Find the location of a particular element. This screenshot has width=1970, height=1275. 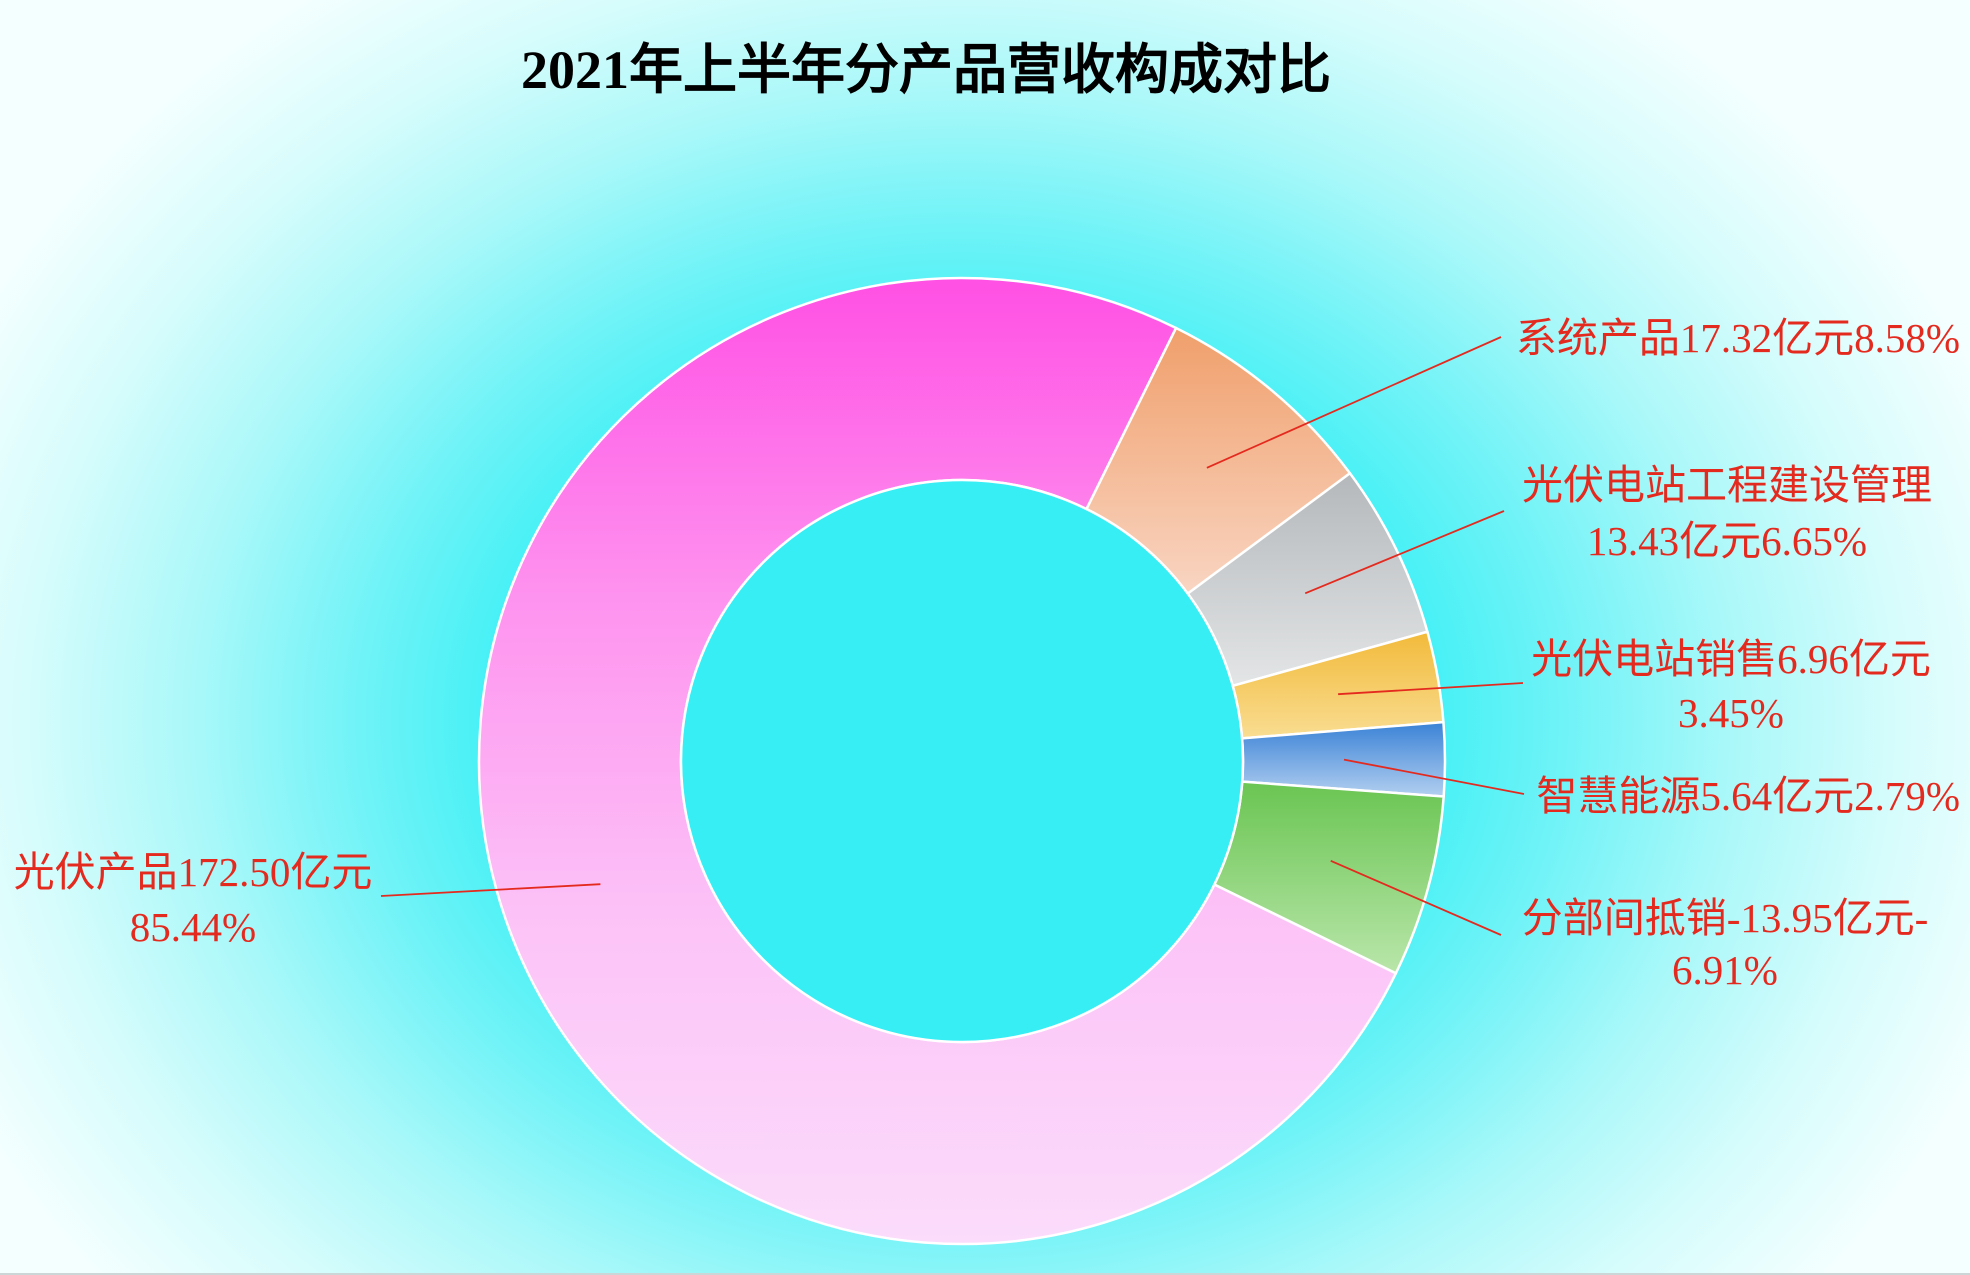

data-label-2: 系统产品17.32亿元8.58% is located at coordinates (1738, 338).